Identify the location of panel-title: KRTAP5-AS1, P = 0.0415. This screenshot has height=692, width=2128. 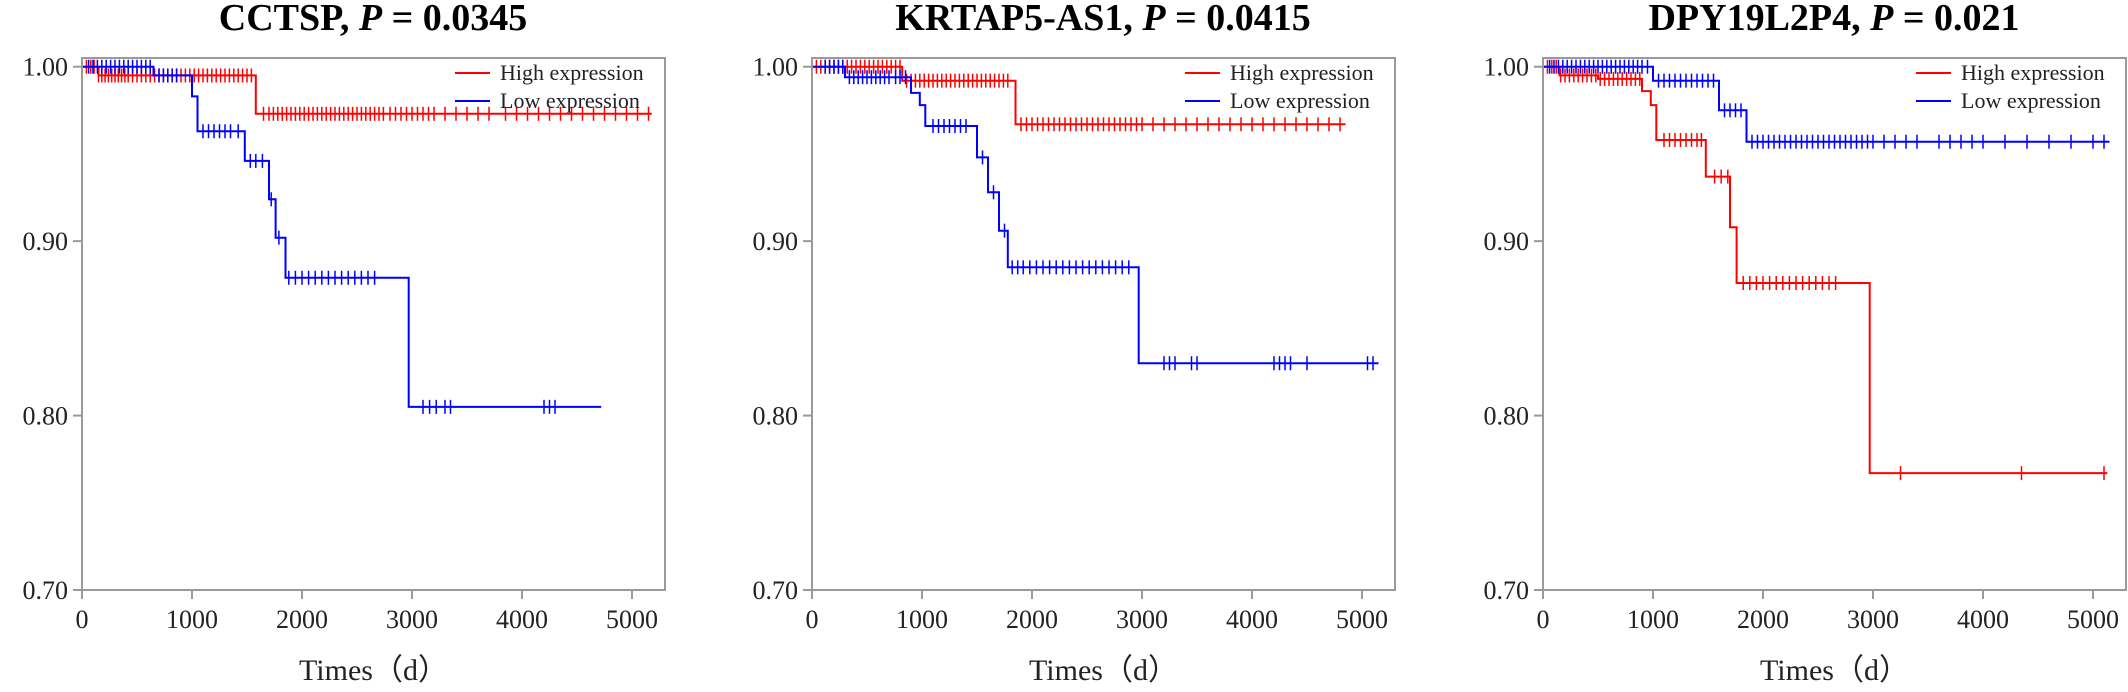
(1102, 19).